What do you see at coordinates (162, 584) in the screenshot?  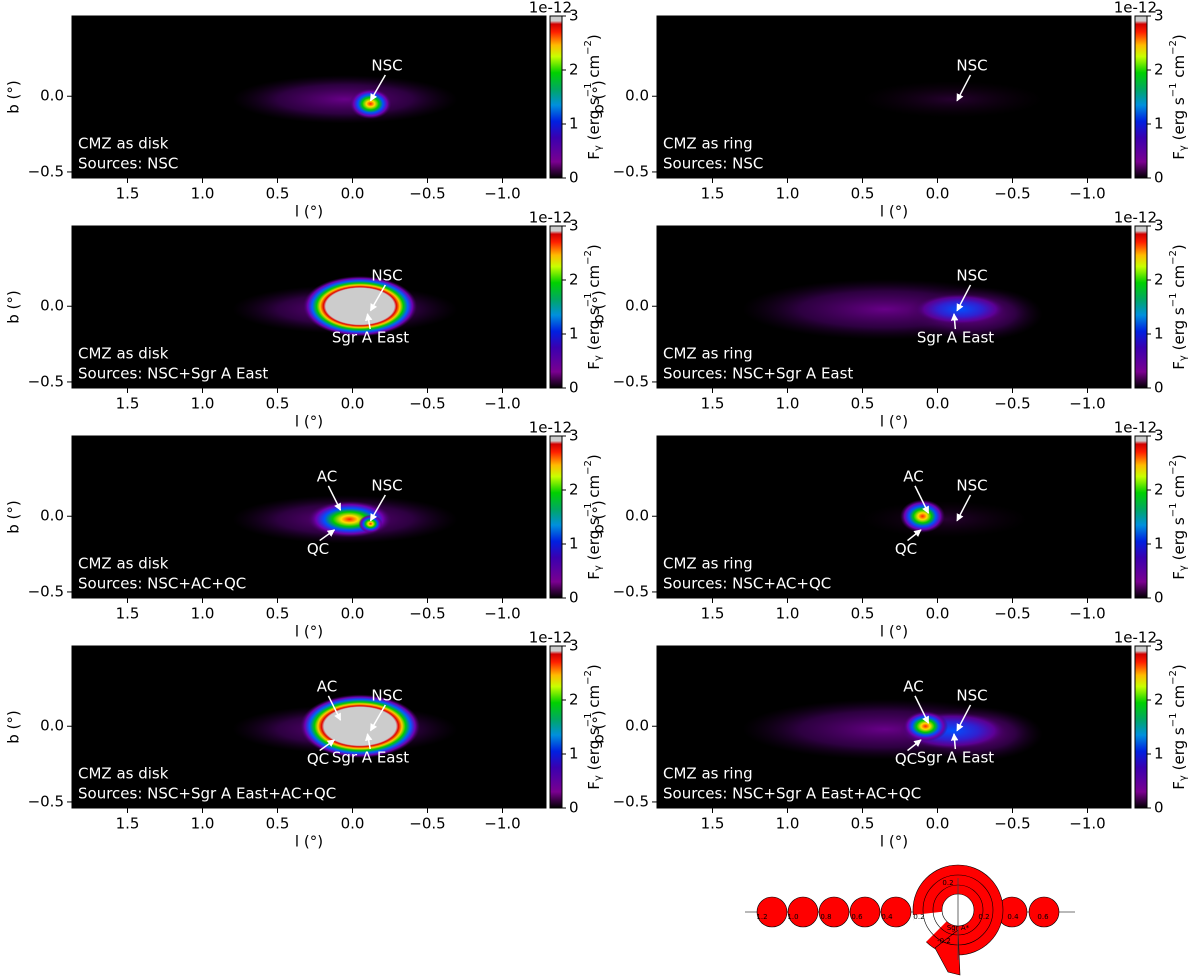 I see `panel-text: Sources: NSC+AC+QC` at bounding box center [162, 584].